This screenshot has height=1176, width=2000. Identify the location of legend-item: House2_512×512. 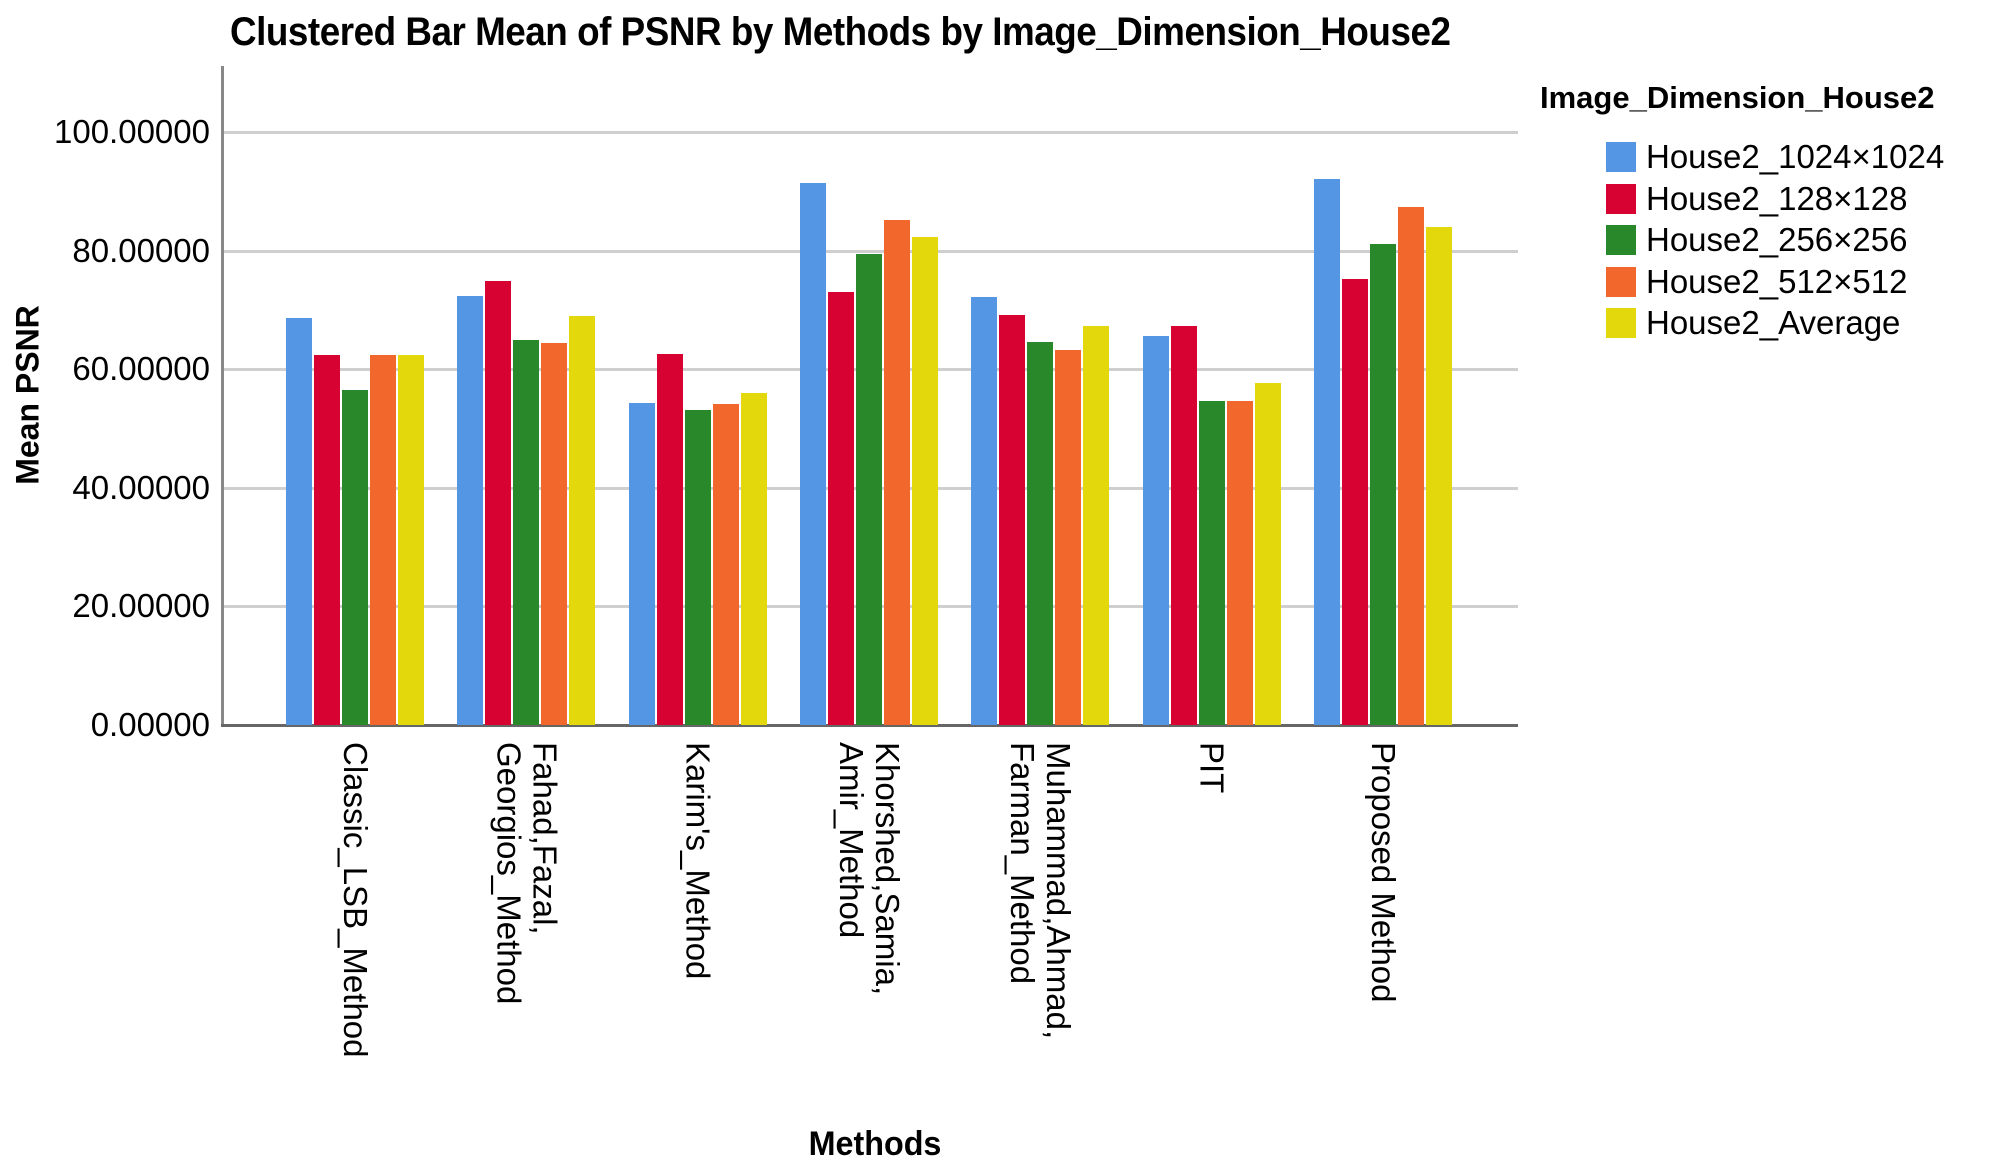
(1757, 281).